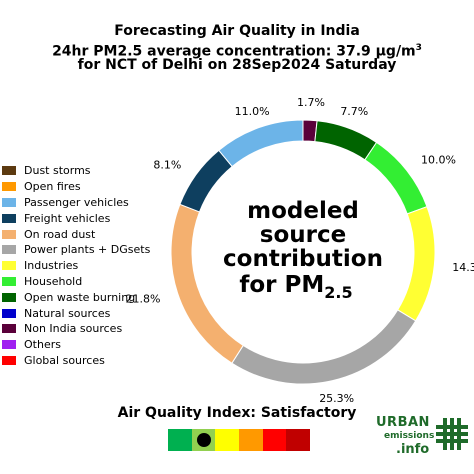 The width and height of the screenshot is (474, 474). What do you see at coordinates (64, 360) in the screenshot?
I see `legend-label: Global sources` at bounding box center [64, 360].